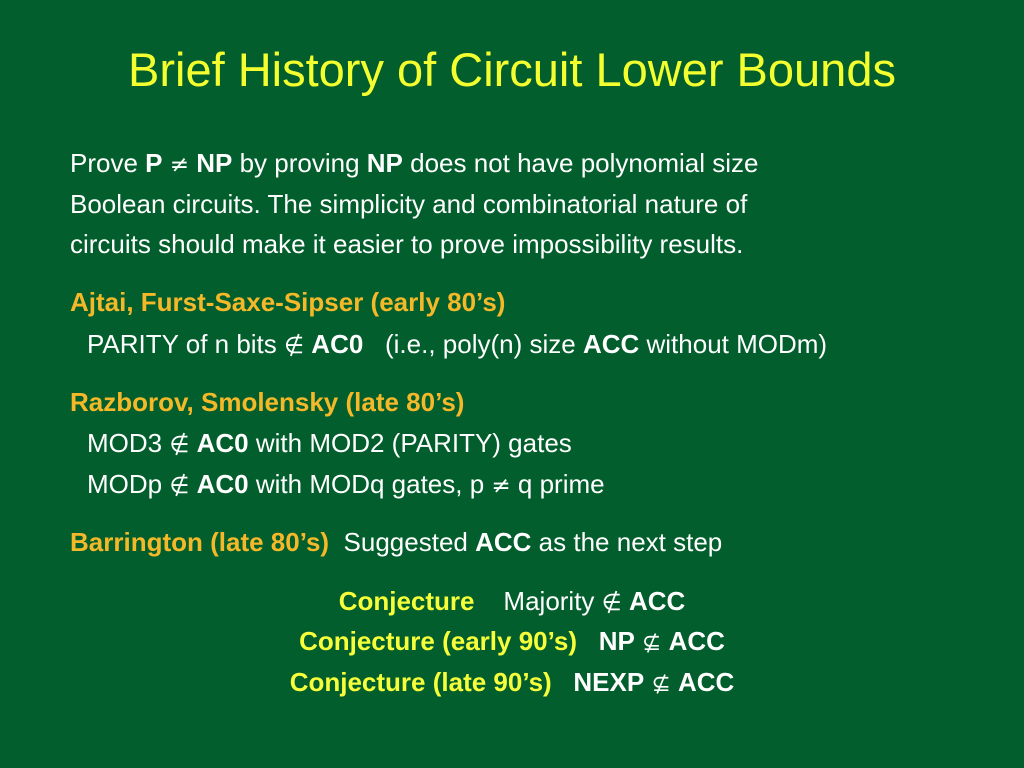 The height and width of the screenshot is (768, 1024). What do you see at coordinates (616, 641) in the screenshot?
I see `conjecture-subject: NP` at bounding box center [616, 641].